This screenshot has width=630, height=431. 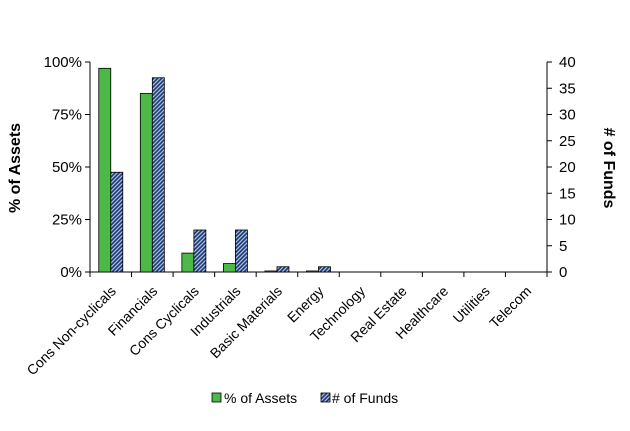 What do you see at coordinates (563, 272) in the screenshot?
I see `y2-tick-label: 0` at bounding box center [563, 272].